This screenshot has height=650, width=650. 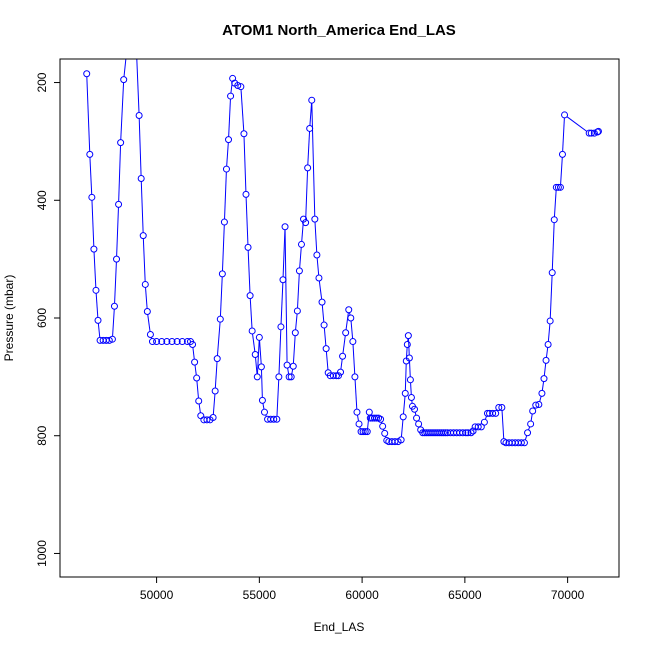 What do you see at coordinates (465, 595) in the screenshot?
I see `x-tick-label: 65000` at bounding box center [465, 595].